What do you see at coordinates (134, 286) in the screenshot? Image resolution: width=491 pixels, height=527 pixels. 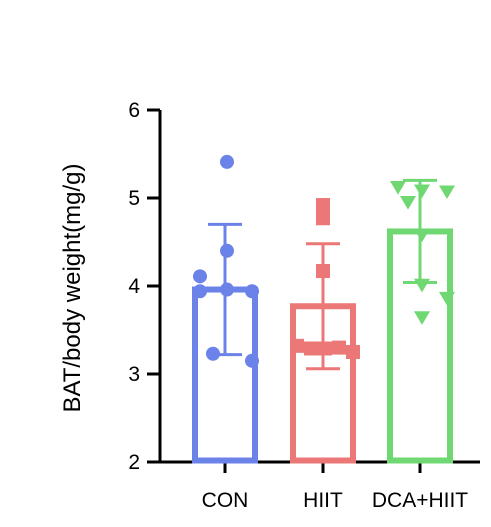 I see `y-tick-label: 4` at bounding box center [134, 286].